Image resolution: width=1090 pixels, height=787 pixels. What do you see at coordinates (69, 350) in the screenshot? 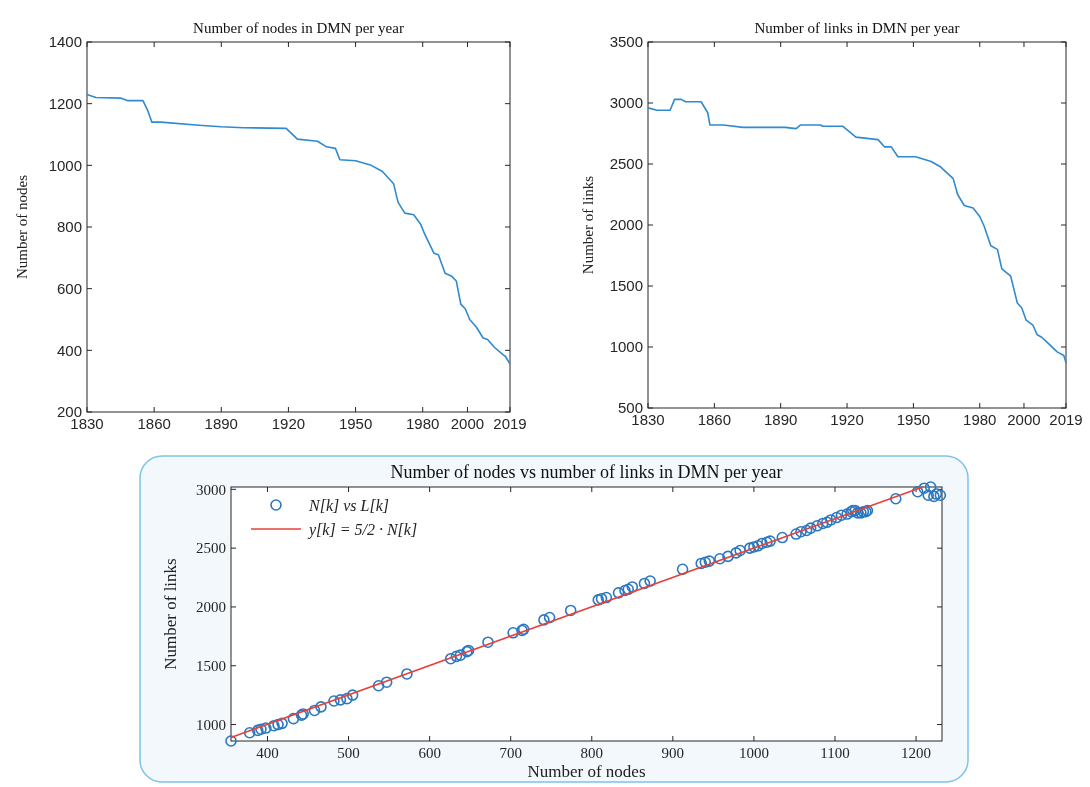
I see `y-tick-label: 400` at bounding box center [69, 350].